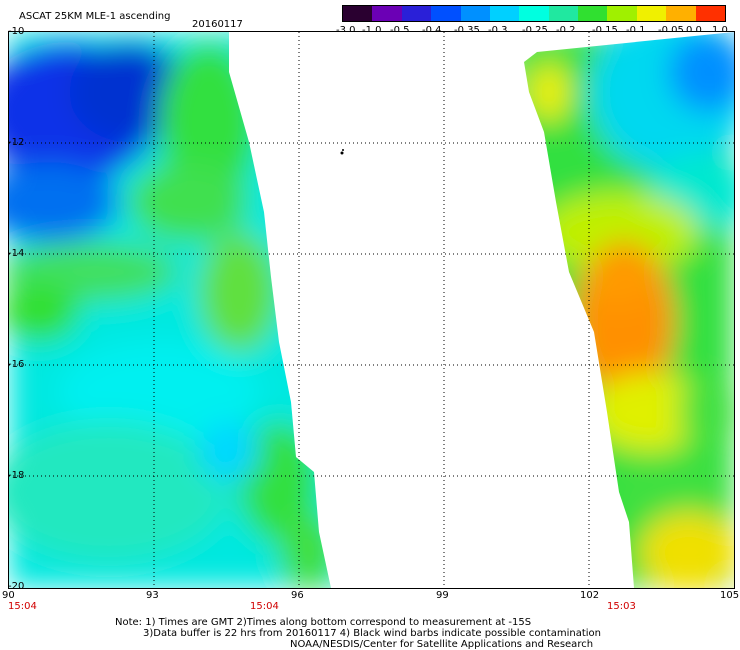 This screenshot has height=650, width=740. I want to click on pass-time-3: 15:03, so click(621, 606).